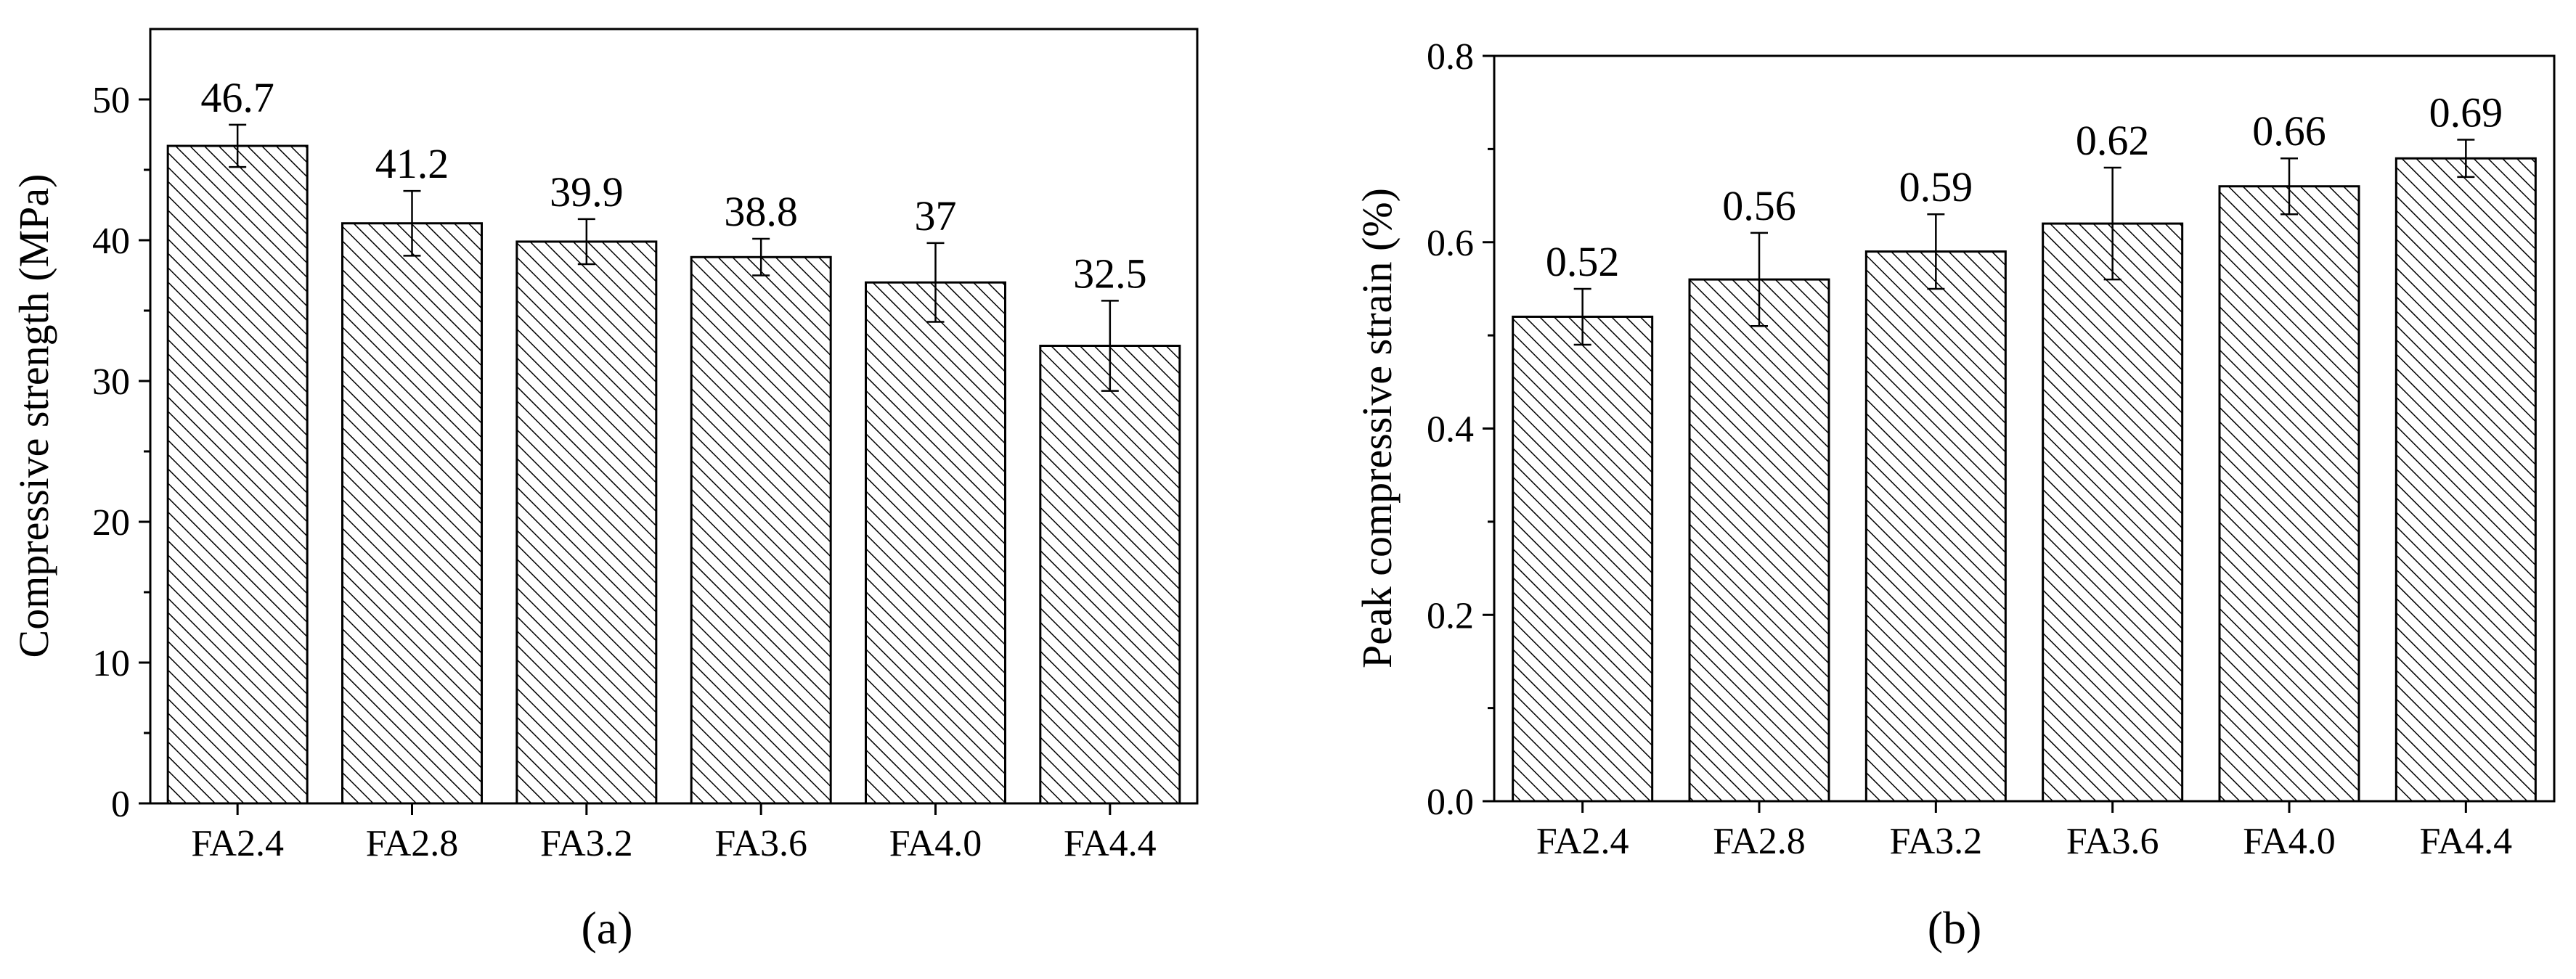  Describe the element at coordinates (1450, 57) in the screenshot. I see `y-tick-label: 0.8` at that location.